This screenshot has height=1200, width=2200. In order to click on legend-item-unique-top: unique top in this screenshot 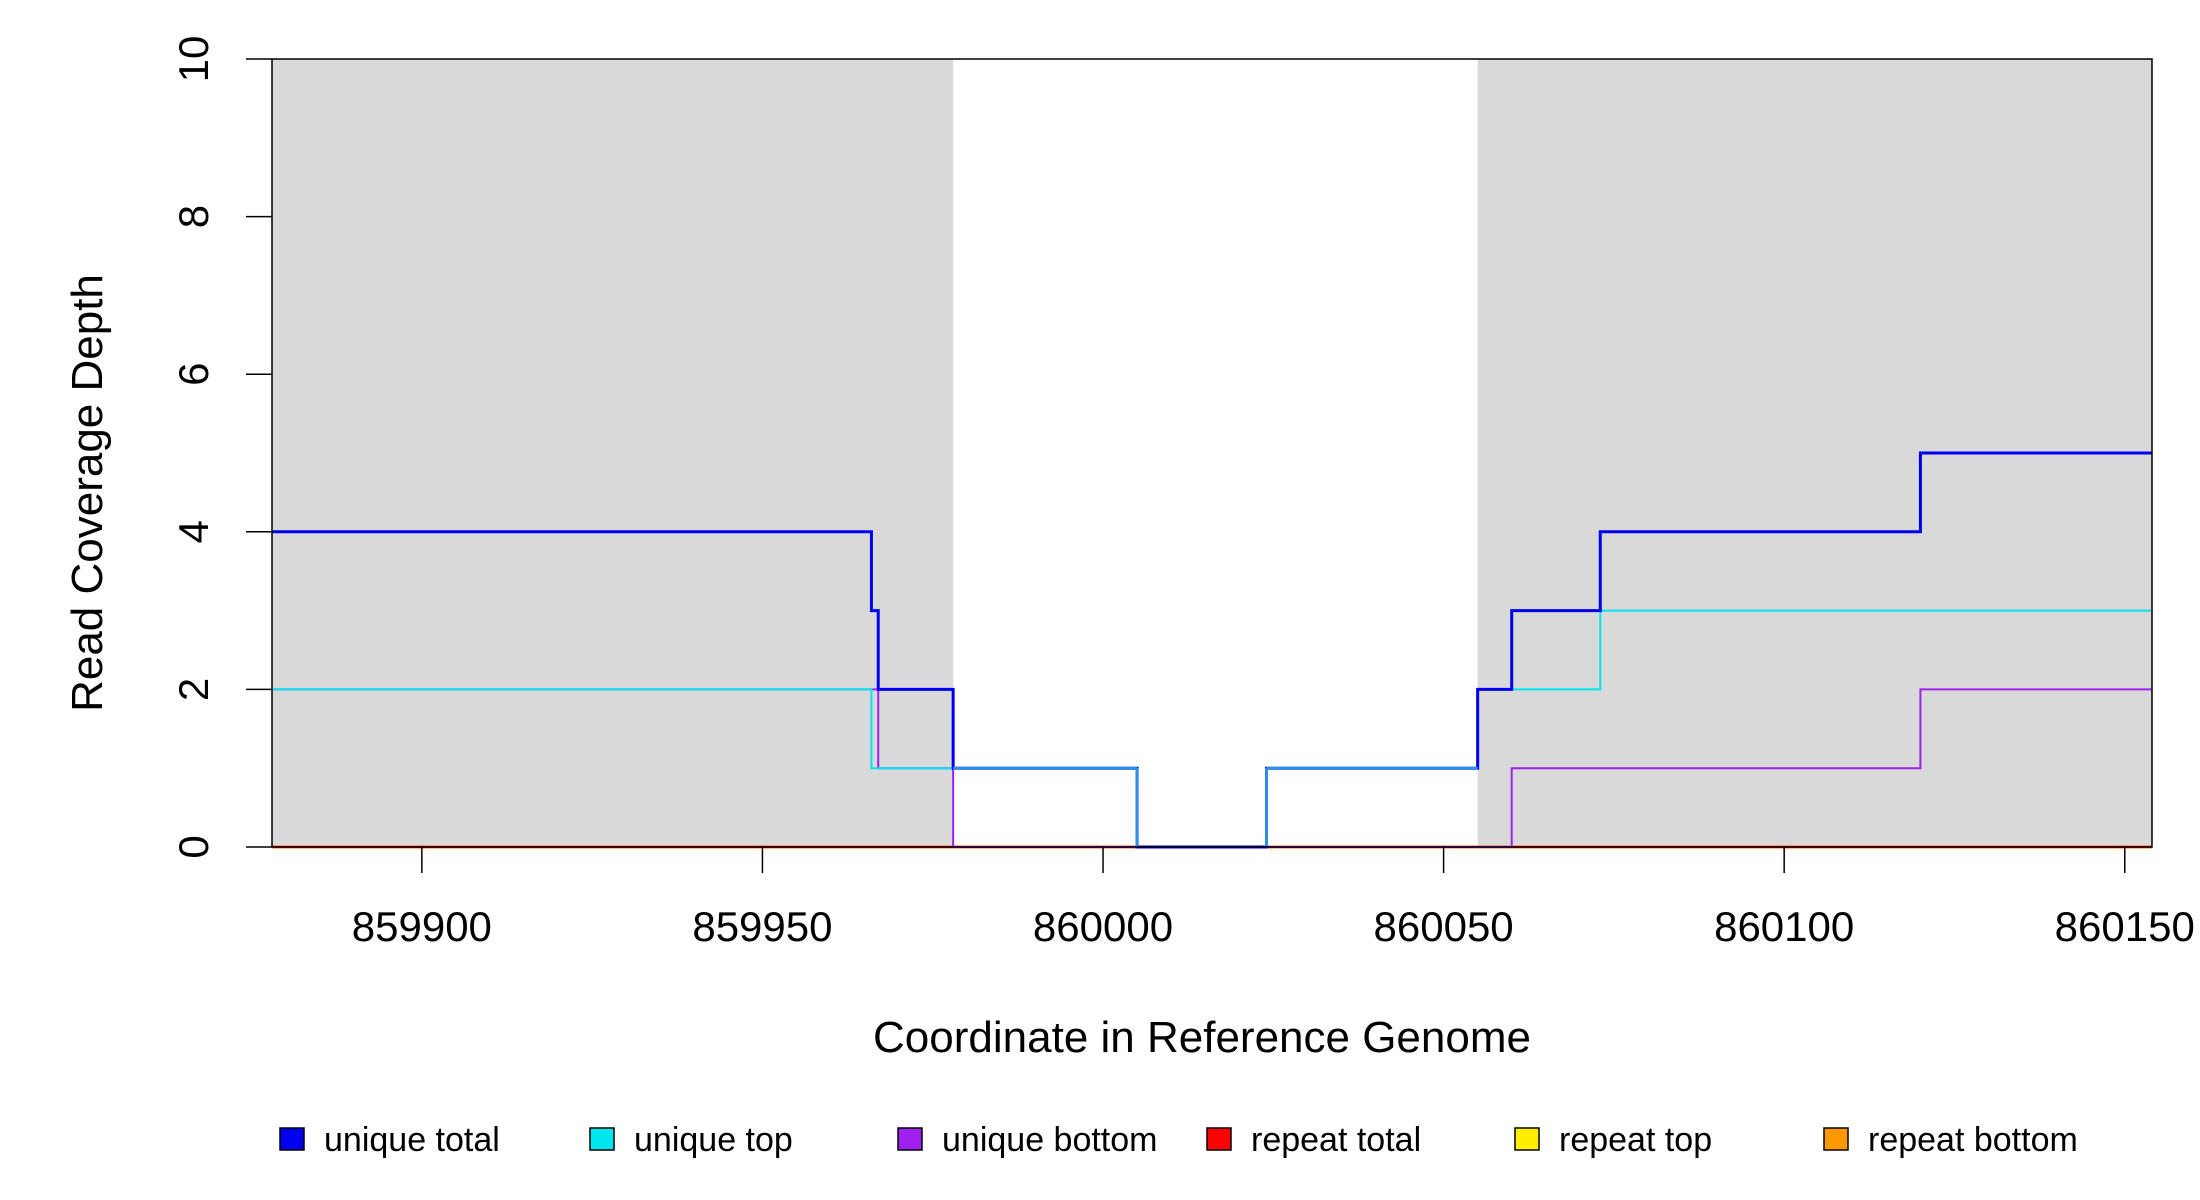, I will do `click(691, 1140)`.